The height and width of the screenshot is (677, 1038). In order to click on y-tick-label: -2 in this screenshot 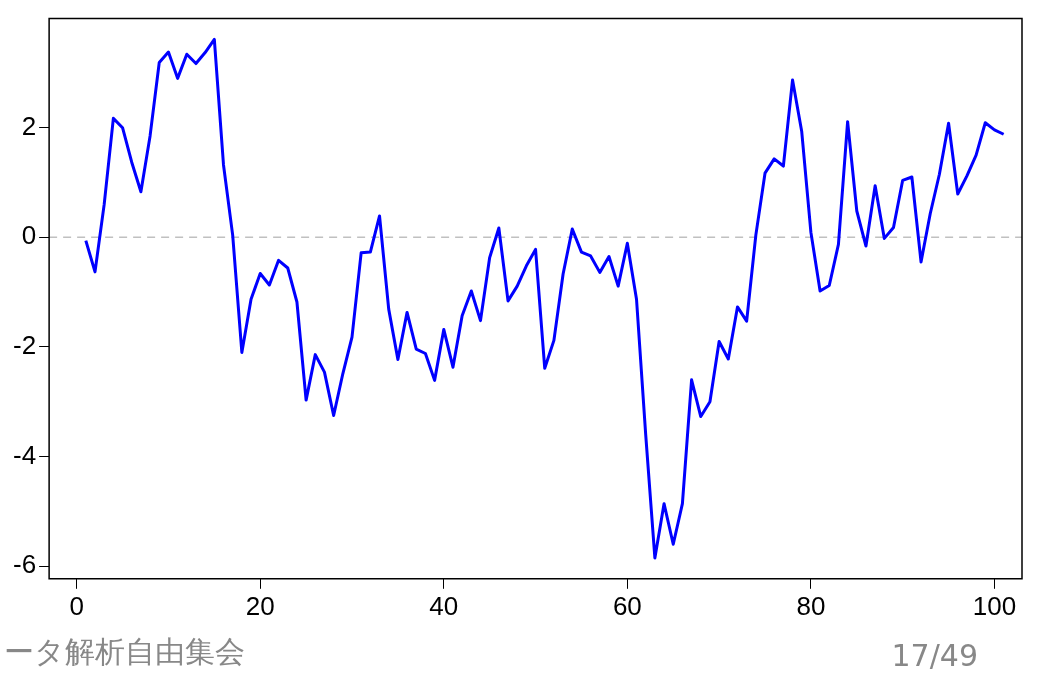, I will do `click(24, 345)`.